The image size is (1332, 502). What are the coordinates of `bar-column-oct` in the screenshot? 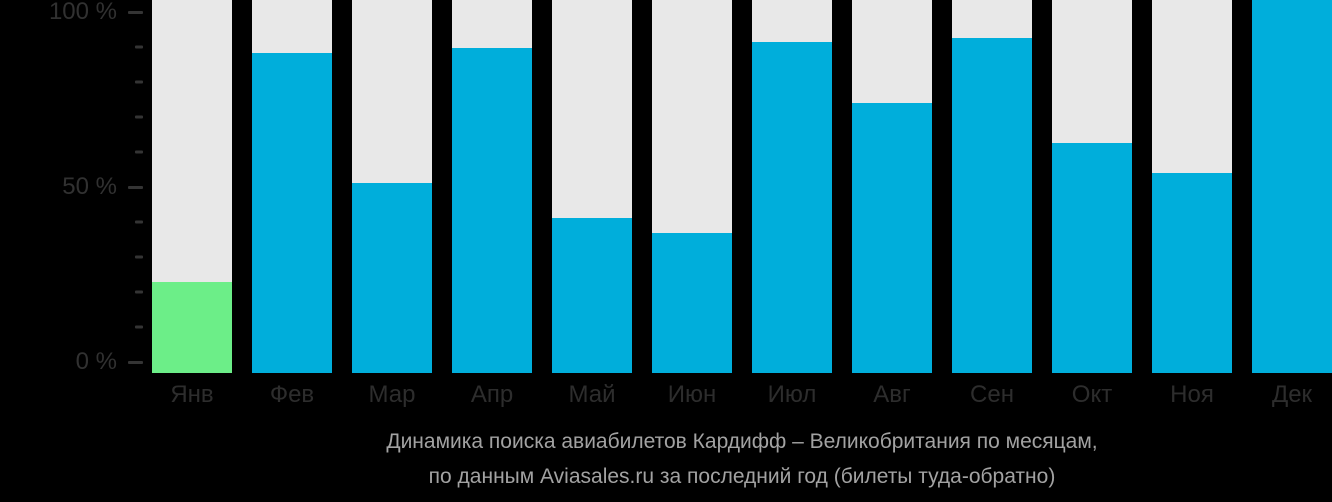 It's located at (1092, 186).